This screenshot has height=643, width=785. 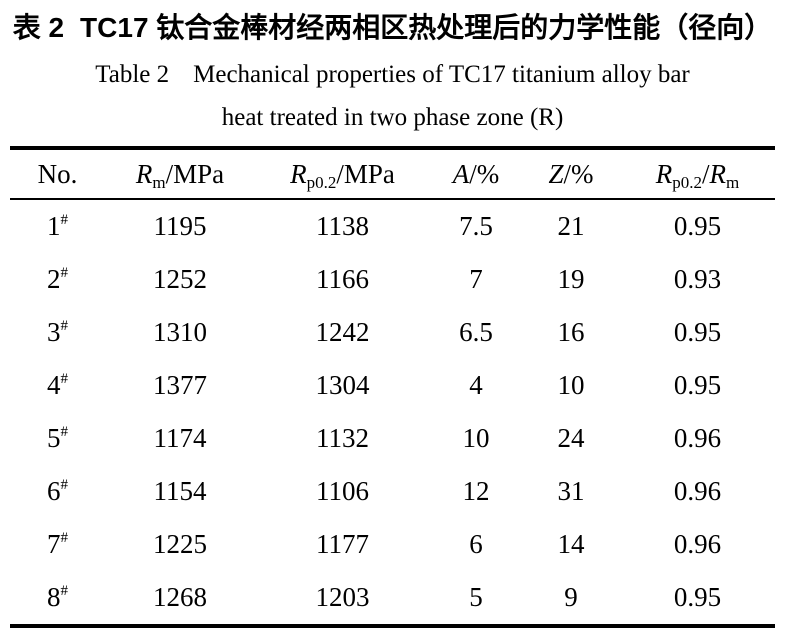 What do you see at coordinates (392, 226) in the screenshot?
I see `table-row: 1# 1195 1138 7.5 21 0.95` at bounding box center [392, 226].